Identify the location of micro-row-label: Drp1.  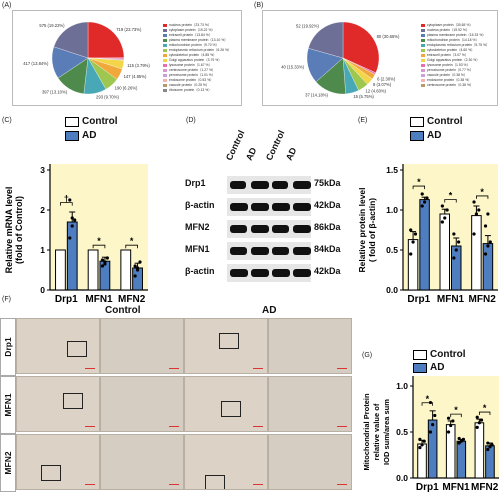
(8, 347).